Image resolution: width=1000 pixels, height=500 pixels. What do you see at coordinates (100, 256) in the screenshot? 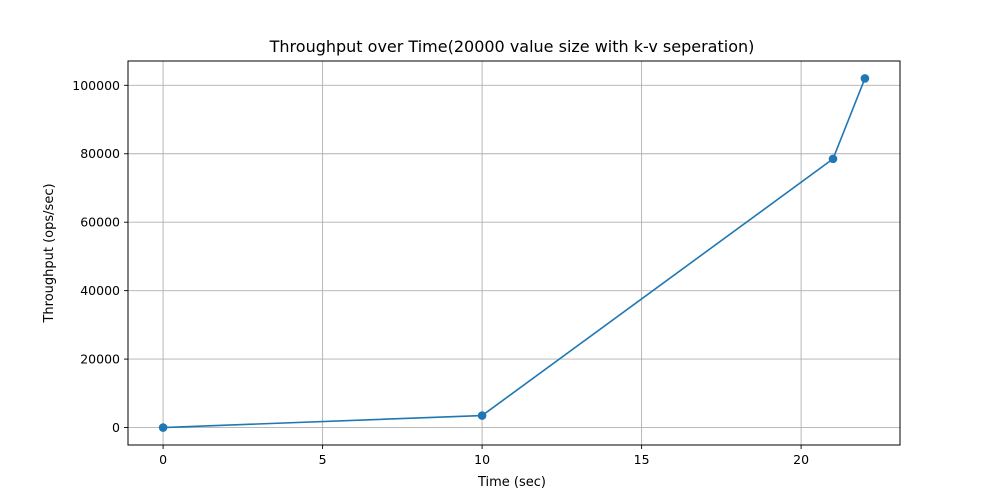
I see `y-axis-ticks: 0 20000 40000 60000 80000 100000` at bounding box center [100, 256].